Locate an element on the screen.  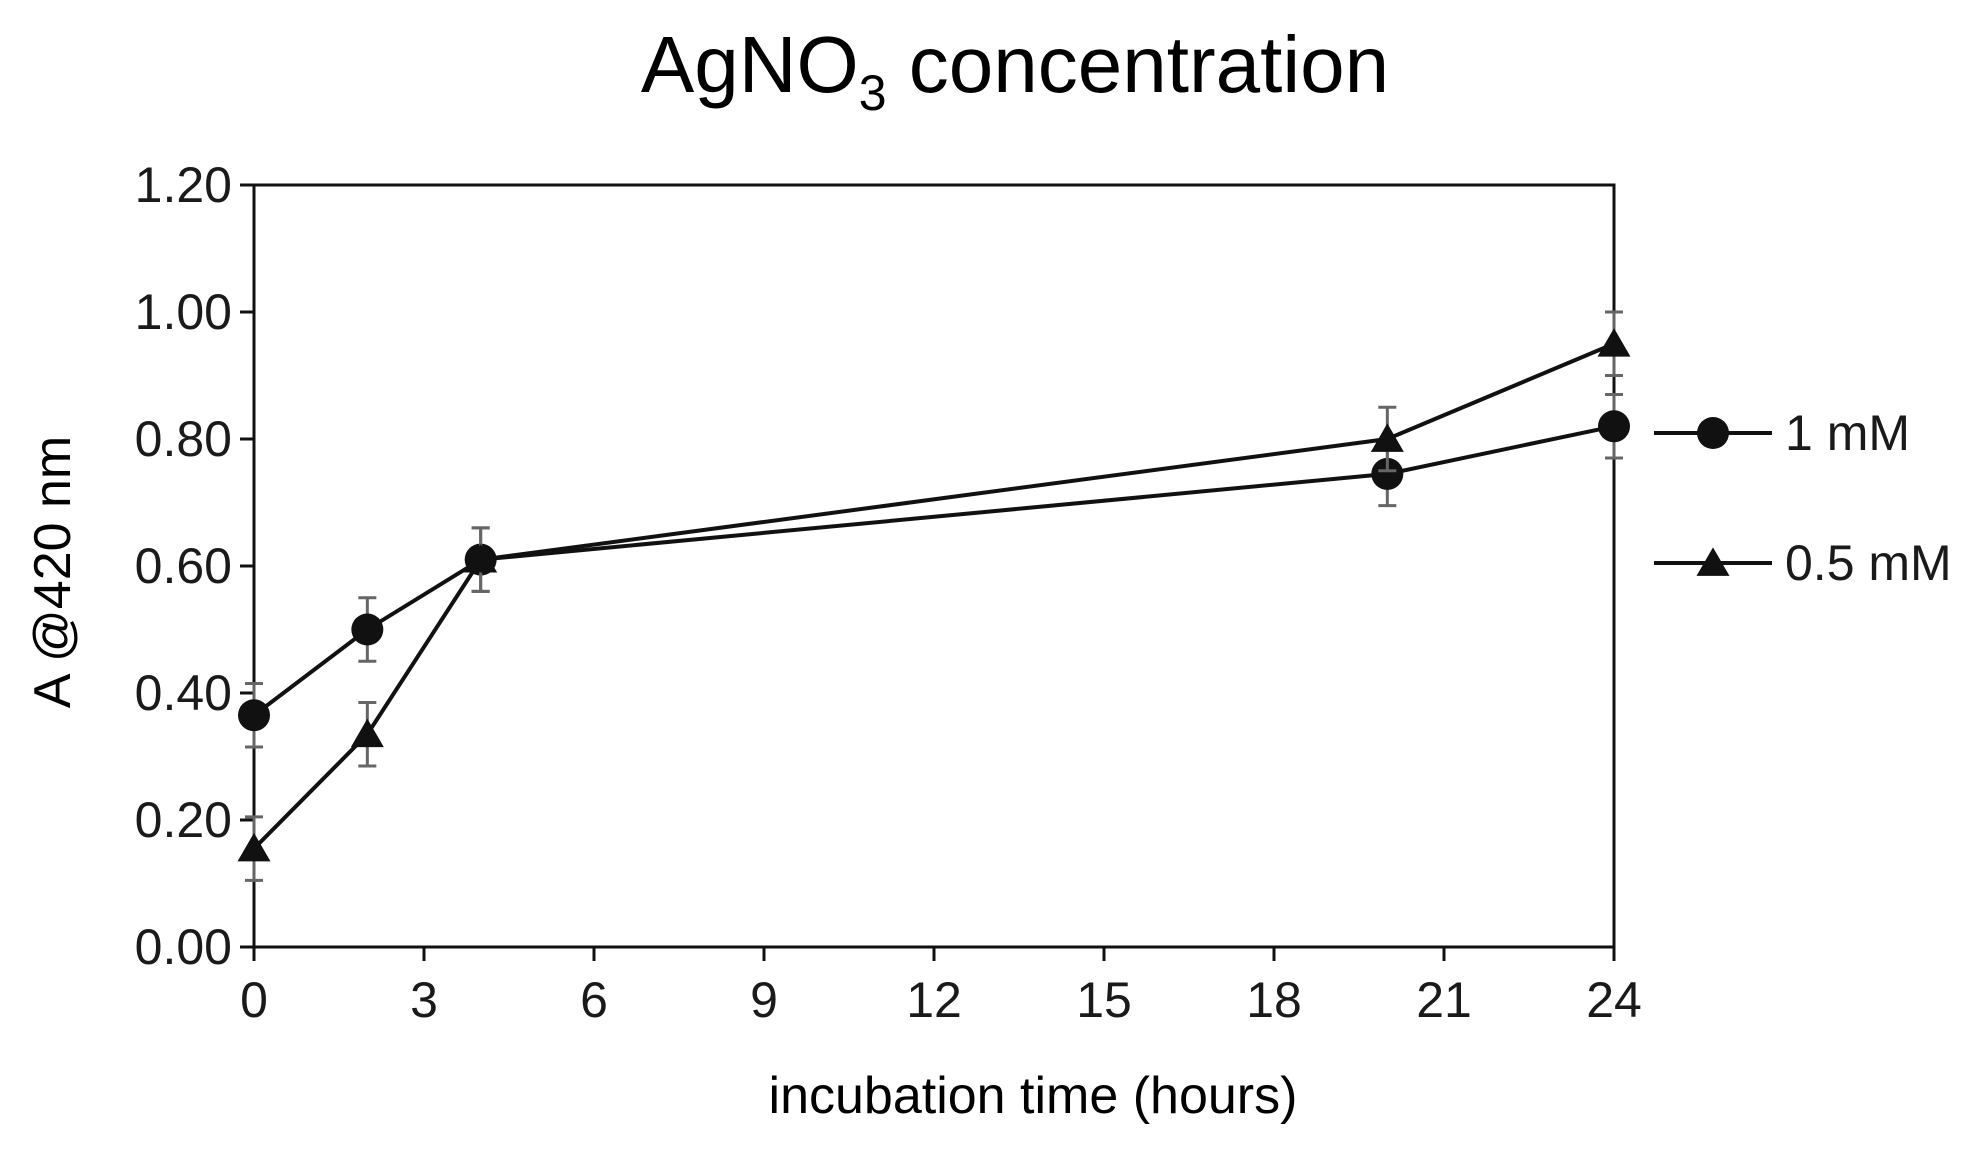
chart-title-main: AgNO is located at coordinates (750, 64).